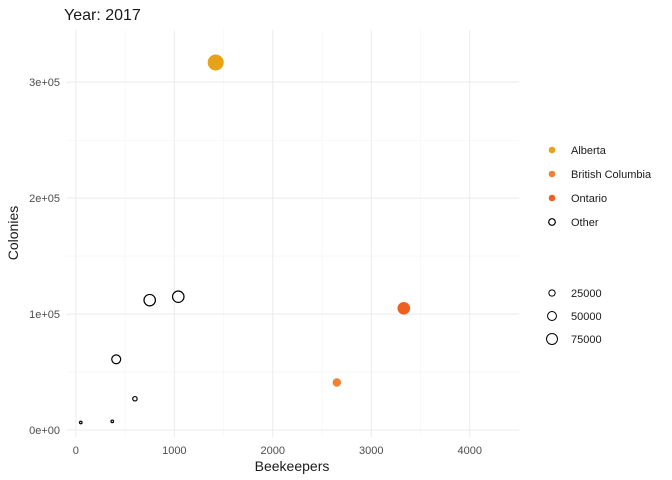 The width and height of the screenshot is (672, 480). Describe the element at coordinates (470, 451) in the screenshot. I see `x-tick-label: 4000` at that location.